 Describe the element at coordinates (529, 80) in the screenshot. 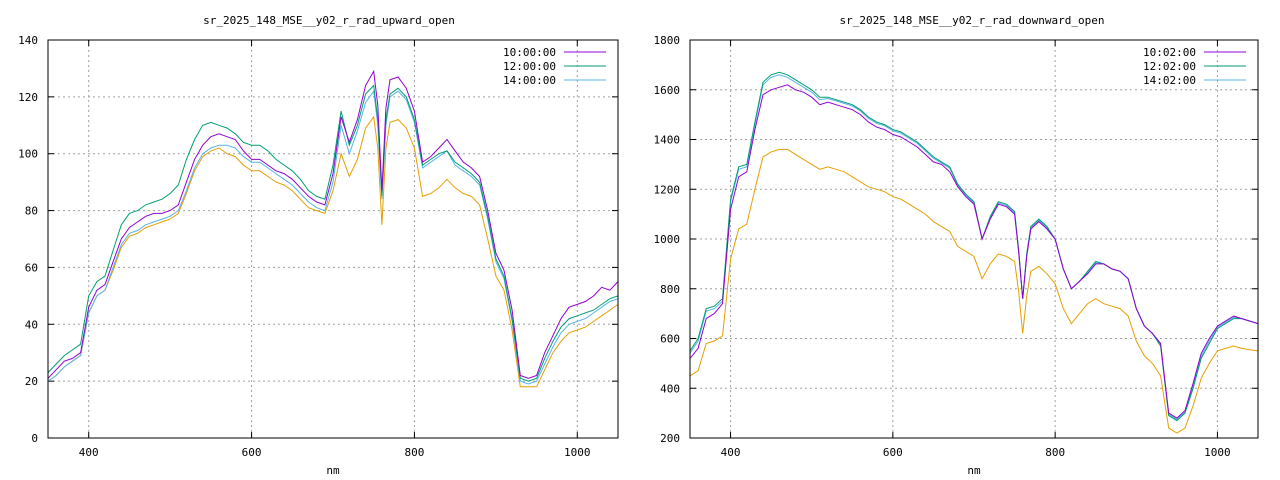

I see `legend-label: 14:00:00` at that location.